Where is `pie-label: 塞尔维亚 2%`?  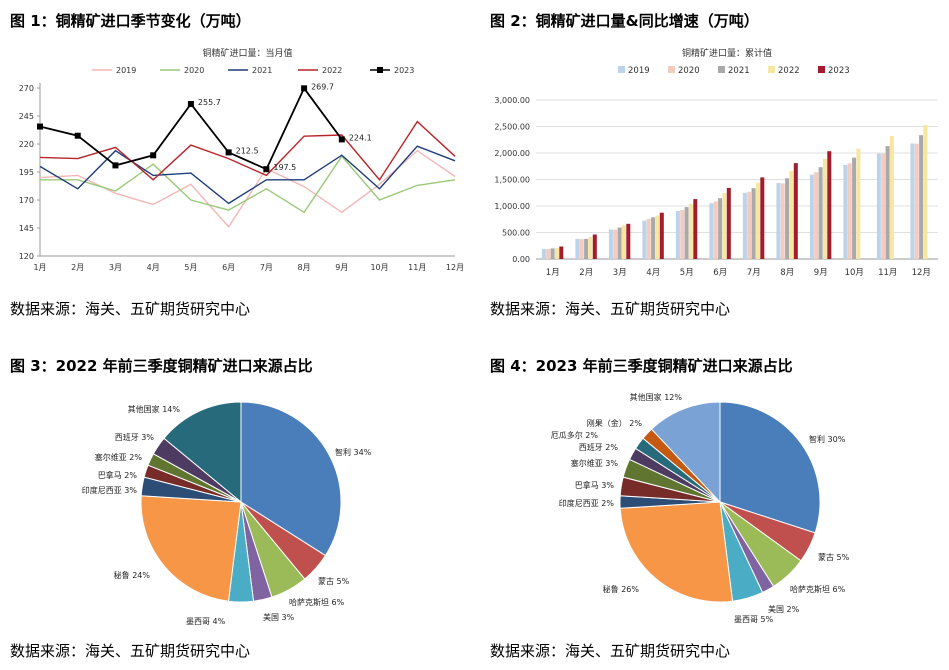
pie-label: 塞尔维亚 2% is located at coordinates (119, 457).